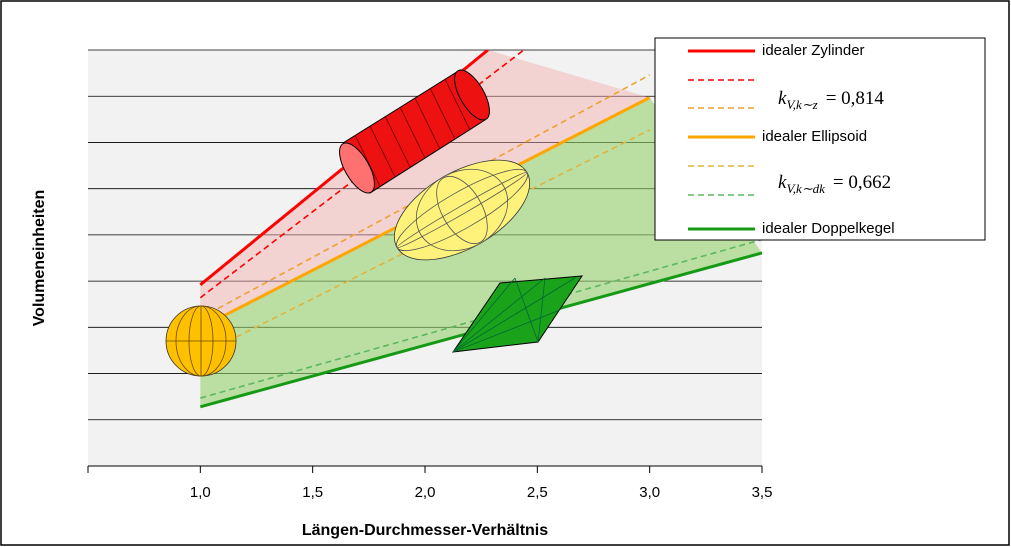  I want to click on sphere-icon, so click(201, 341).